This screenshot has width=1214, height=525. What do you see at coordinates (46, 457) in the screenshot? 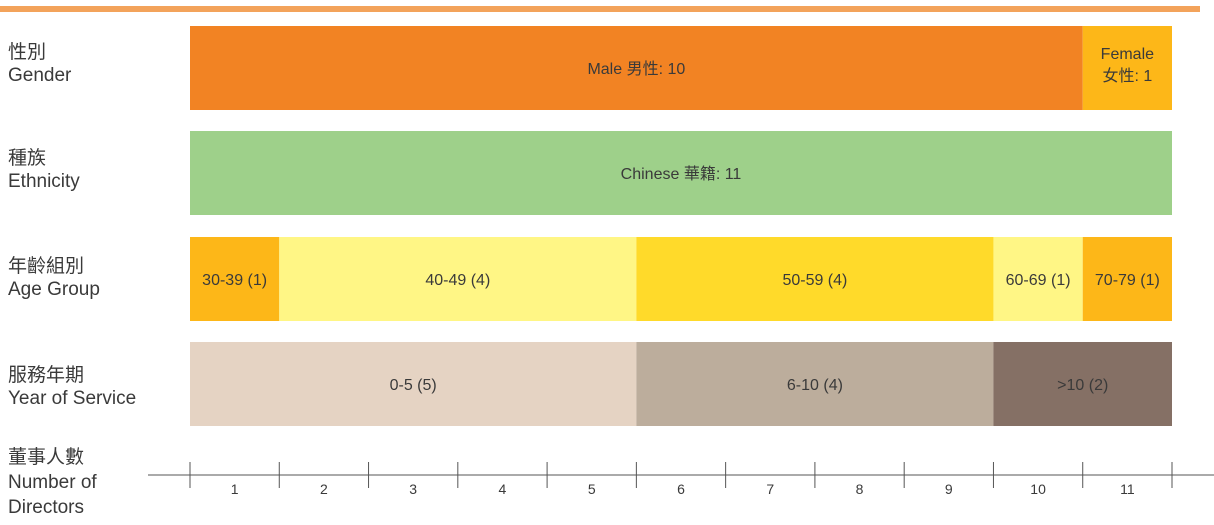
I see `axis-title-zh: 董事人數` at bounding box center [46, 457].